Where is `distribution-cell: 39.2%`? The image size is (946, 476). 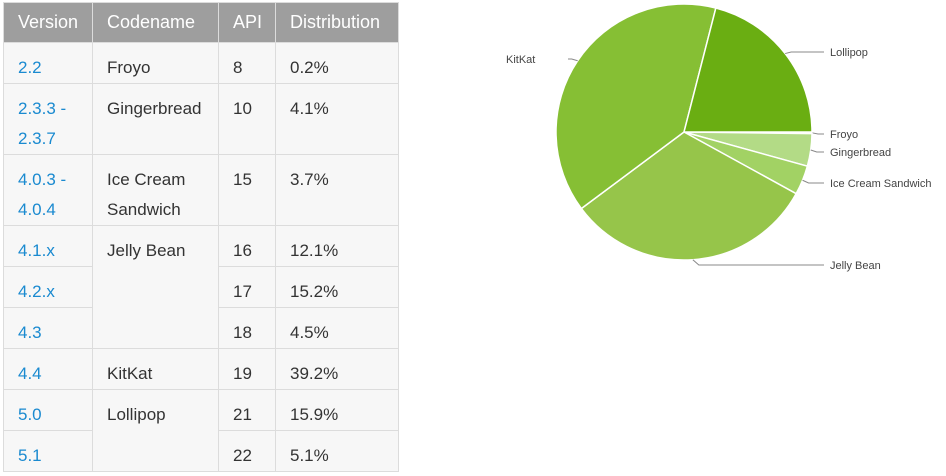
distribution-cell: 39.2% is located at coordinates (337, 369).